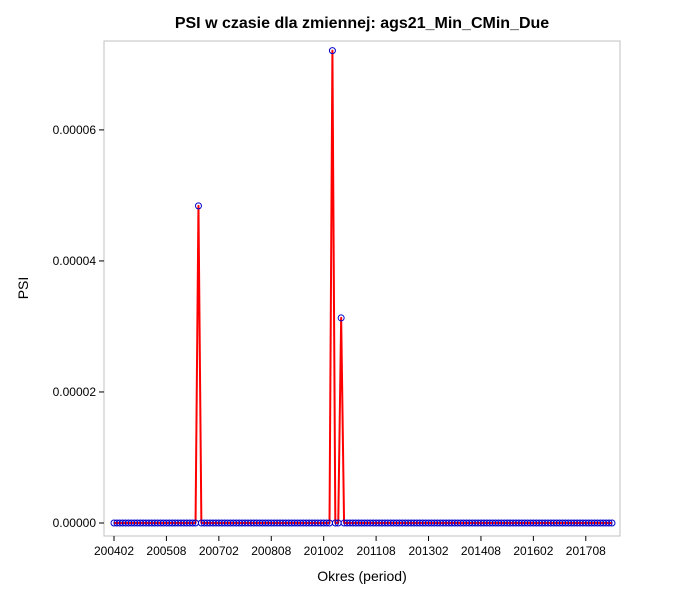 Image resolution: width=700 pixels, height=600 pixels. I want to click on x-tick-label: 200508, so click(166, 551).